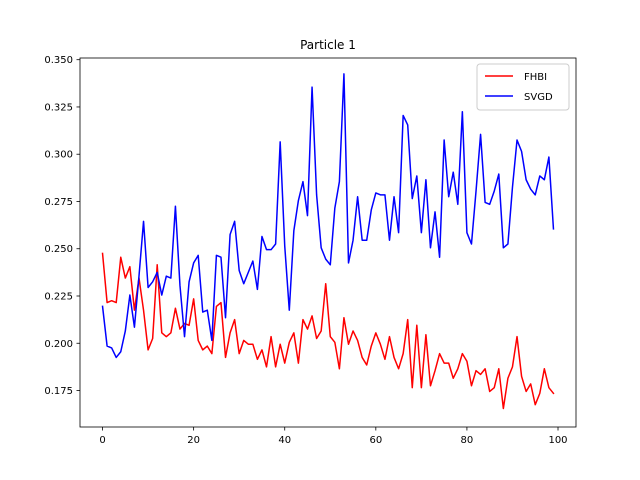  What do you see at coordinates (193, 440) in the screenshot?
I see `x-tick-label: 20` at bounding box center [193, 440].